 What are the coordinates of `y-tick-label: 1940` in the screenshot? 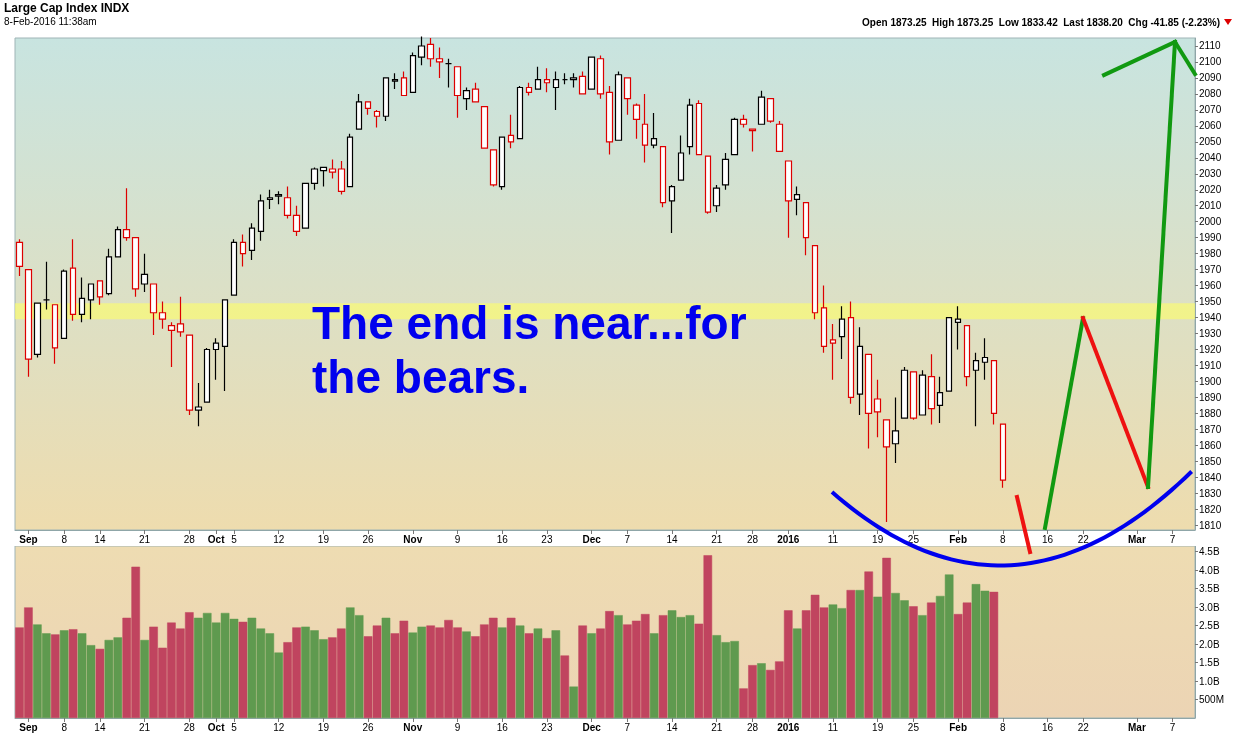 It's located at (1210, 318).